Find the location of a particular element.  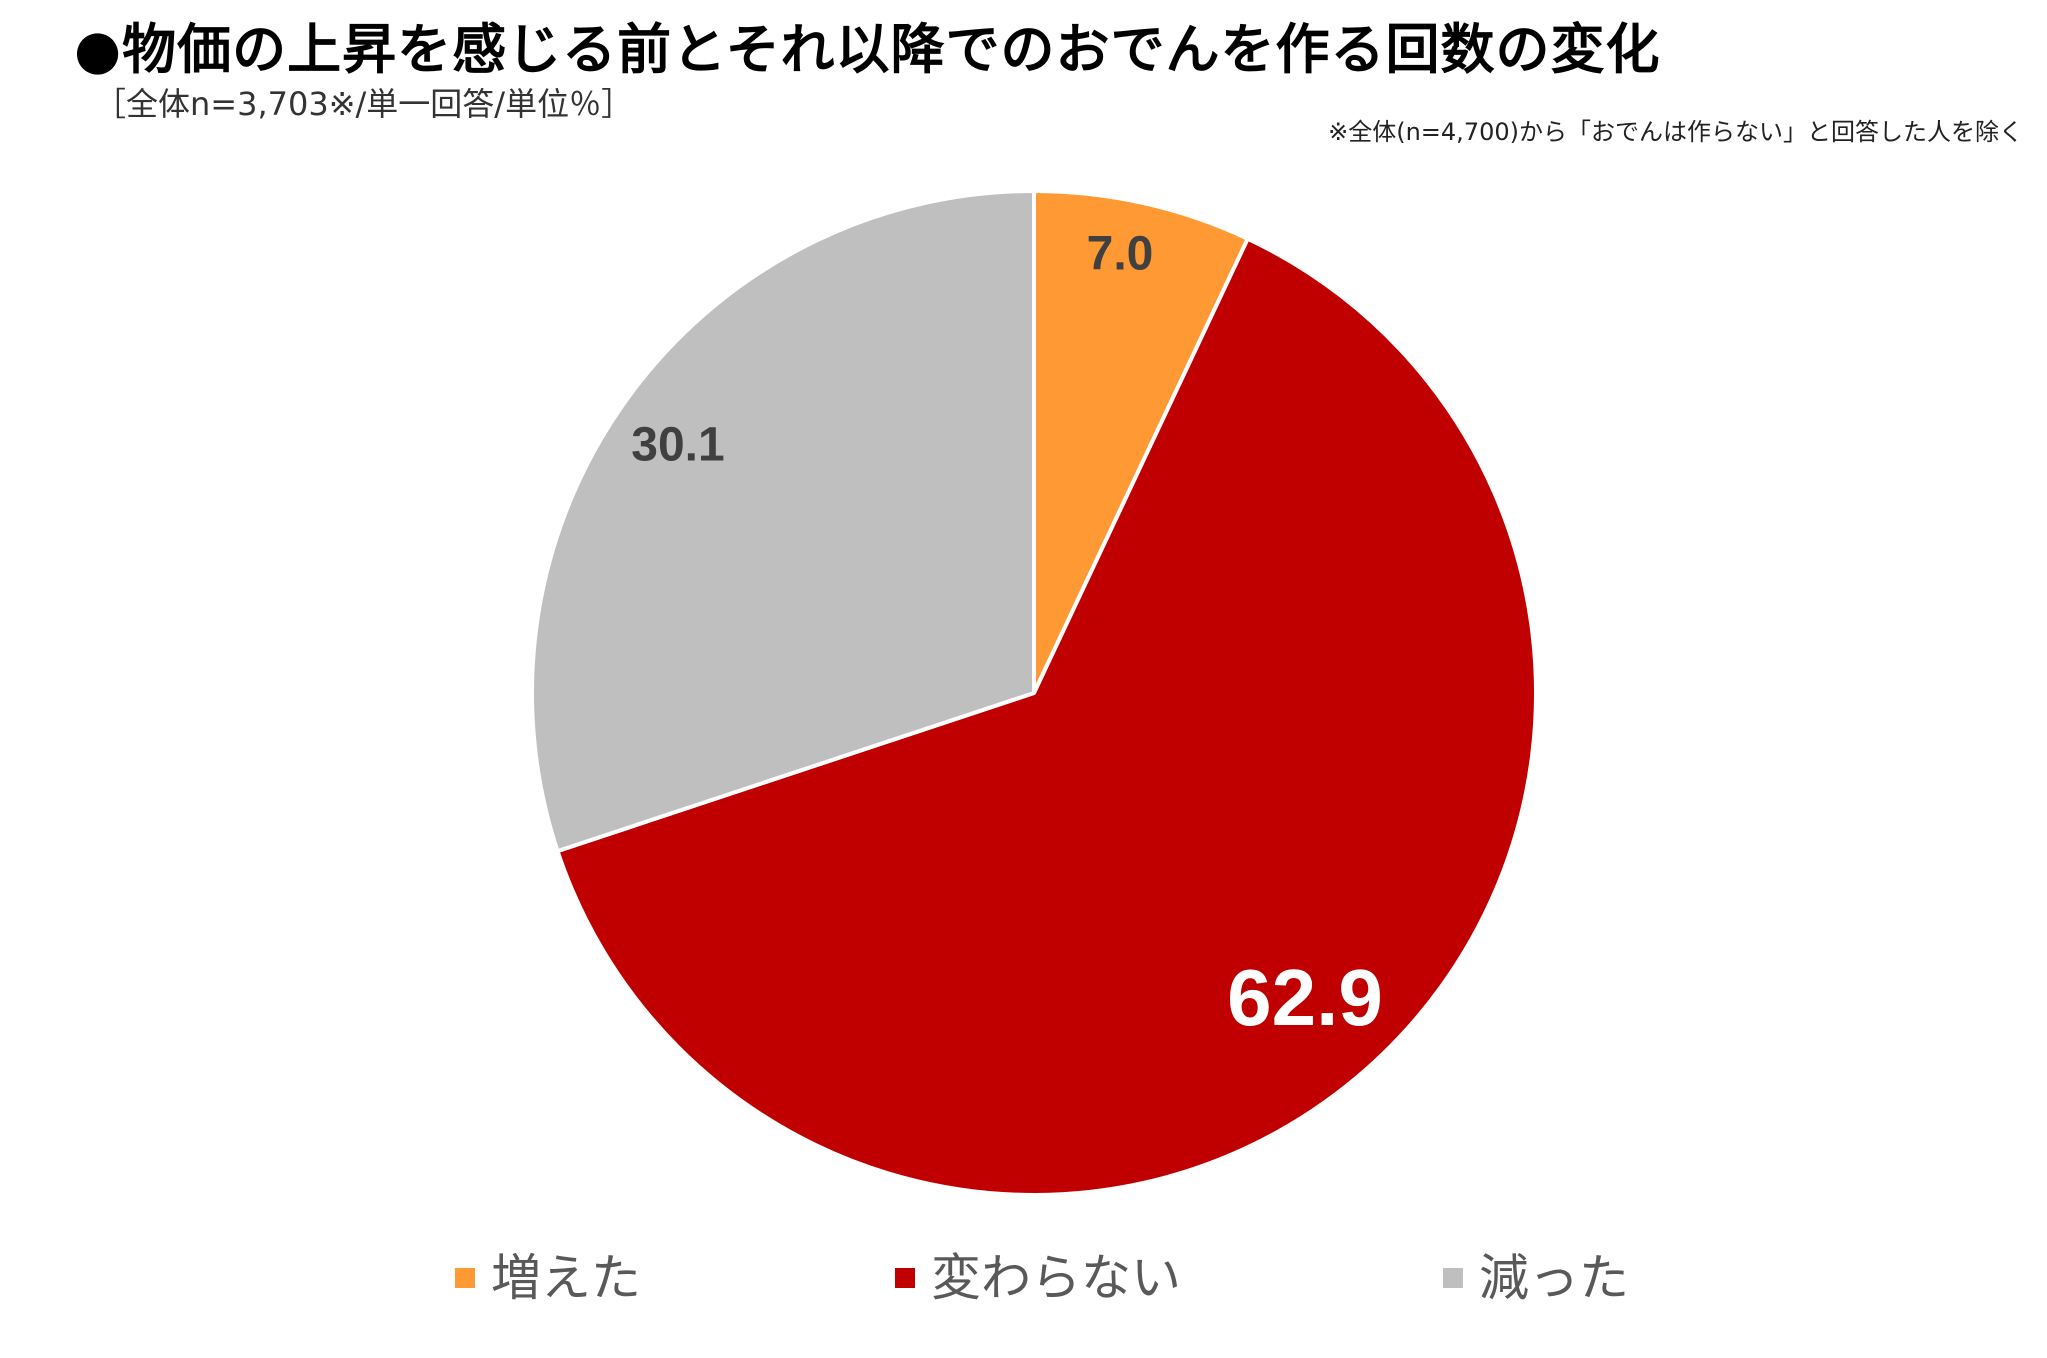

legend-item-unchanged: 変わらない is located at coordinates (1038, 1278).